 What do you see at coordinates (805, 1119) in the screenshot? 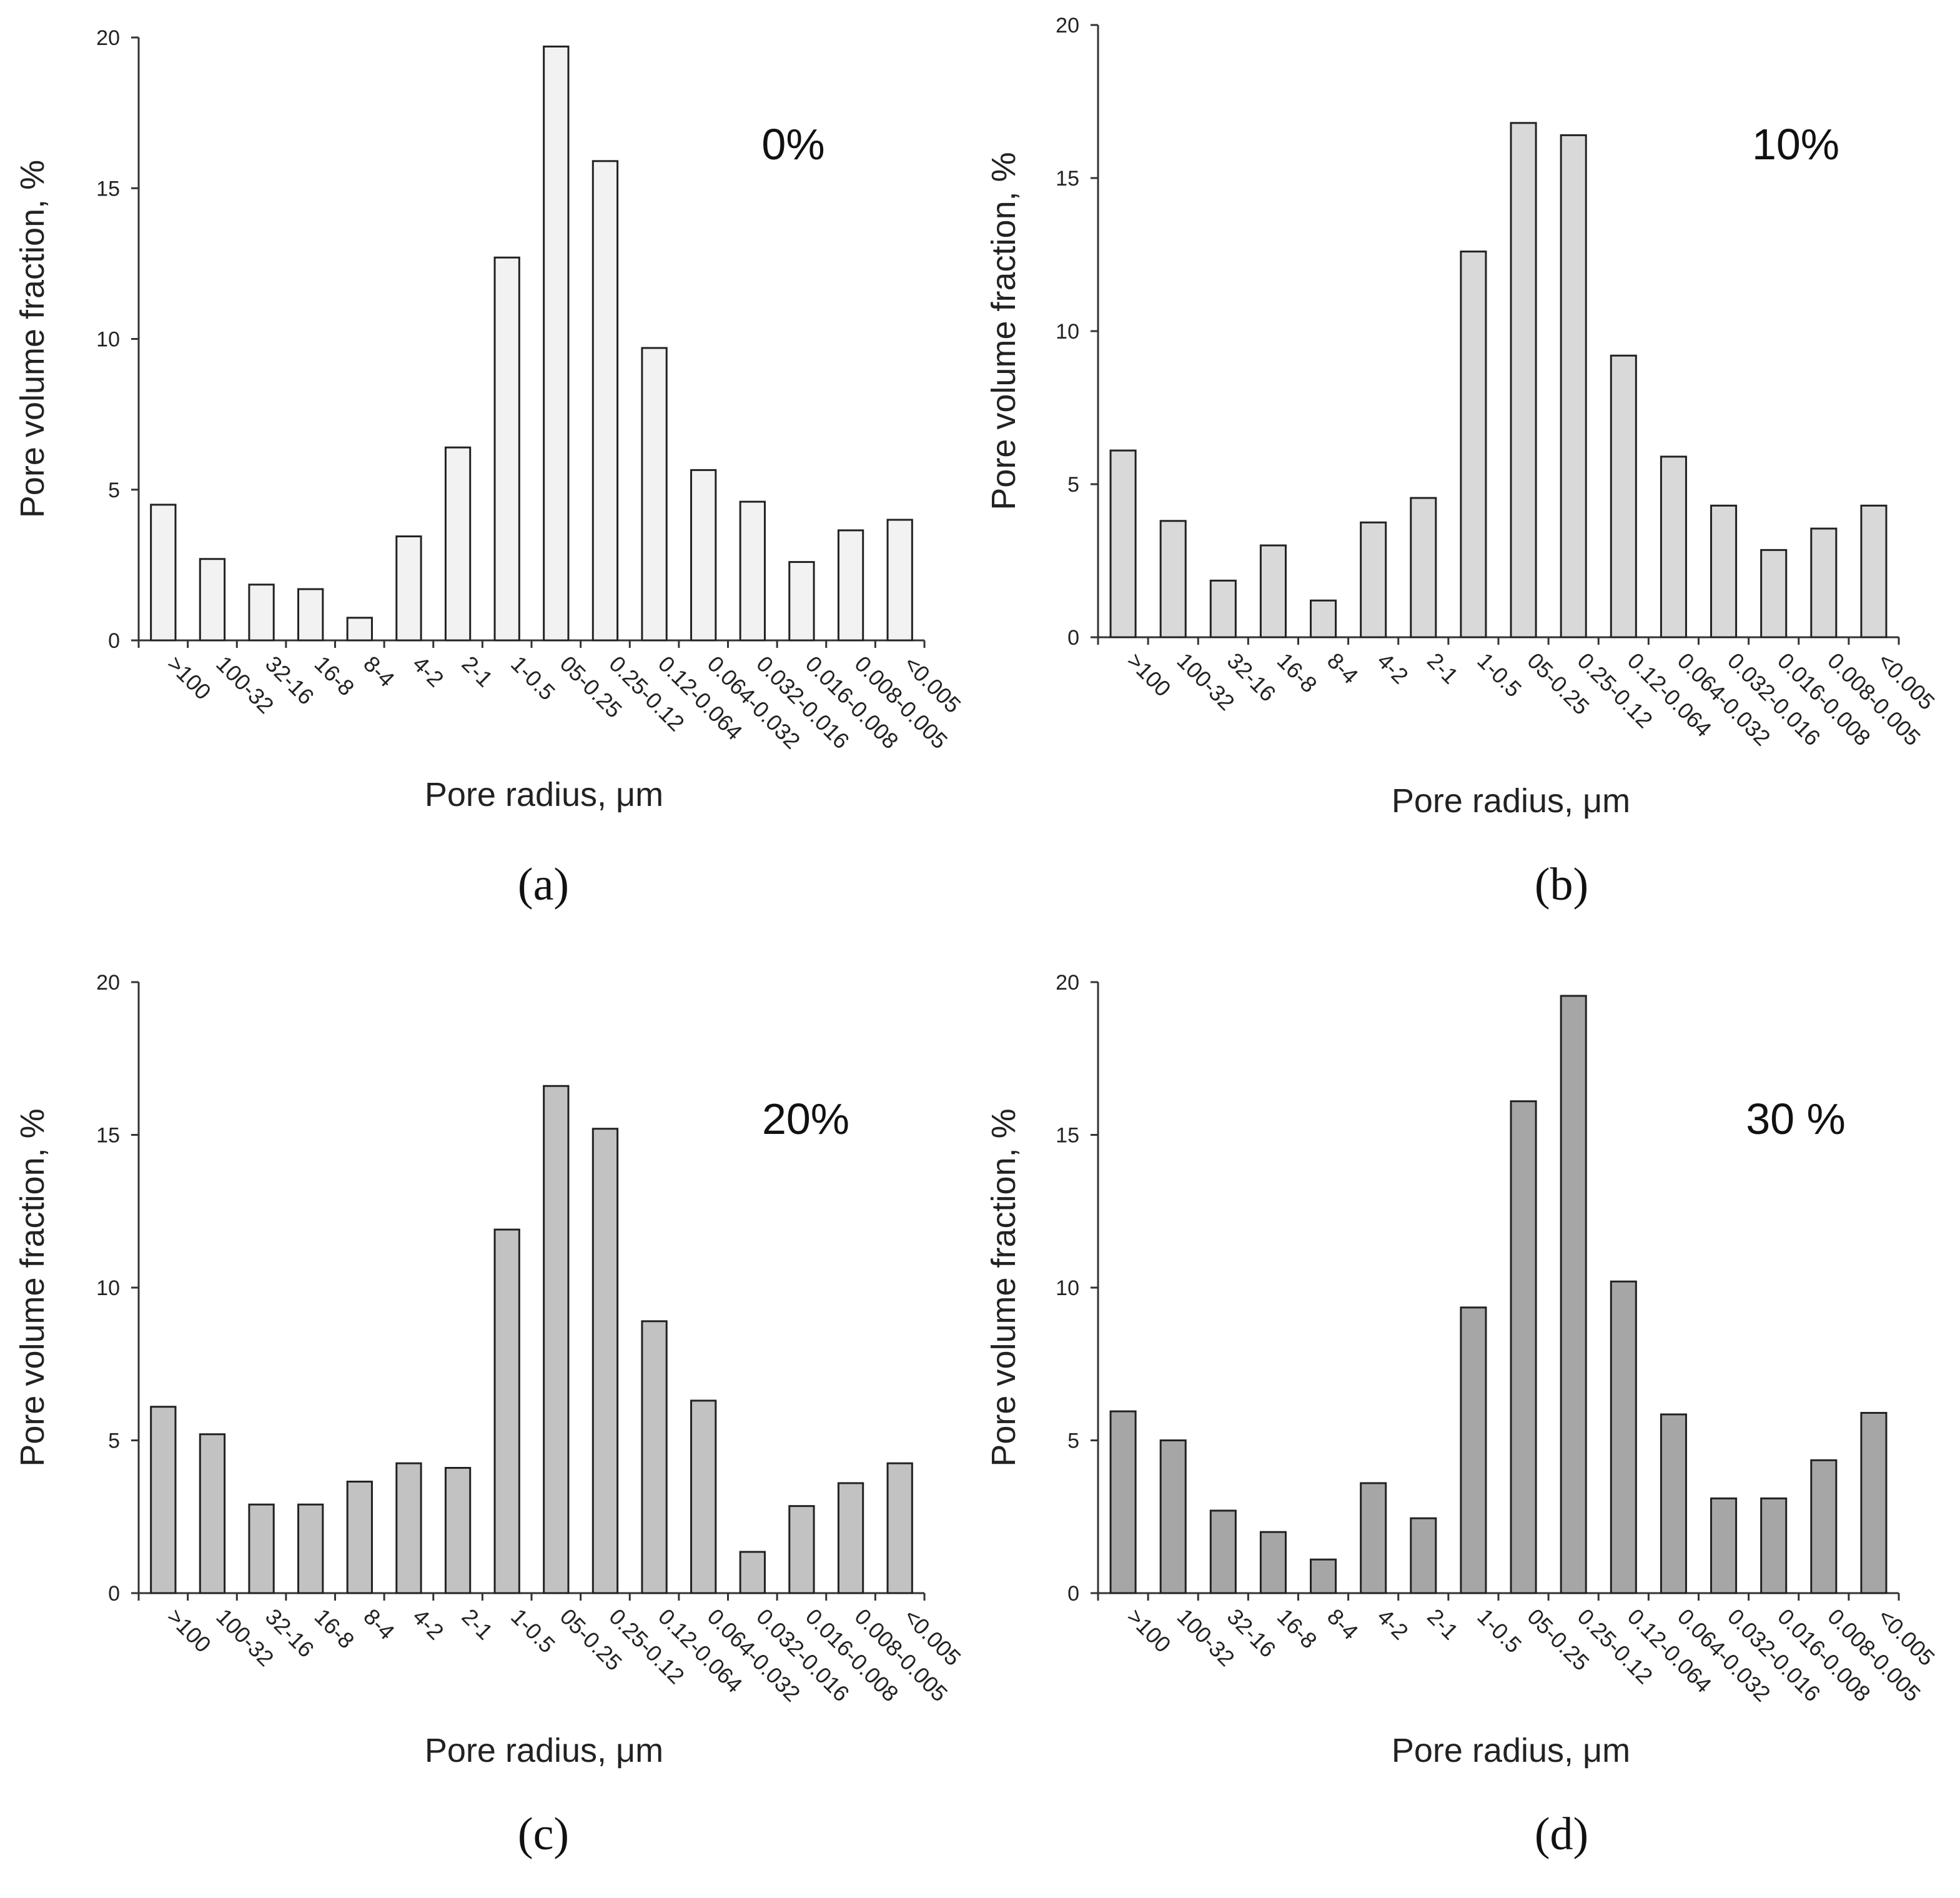
I see `panel-title: 20%` at bounding box center [805, 1119].